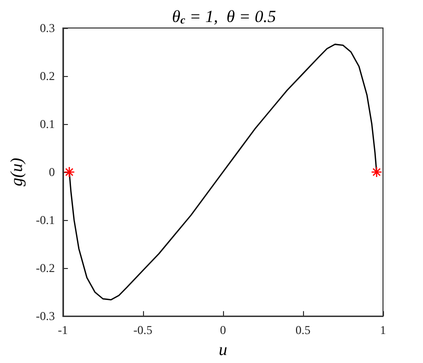  Describe the element at coordinates (223, 349) in the screenshot. I see `x-axis-title: u` at that location.